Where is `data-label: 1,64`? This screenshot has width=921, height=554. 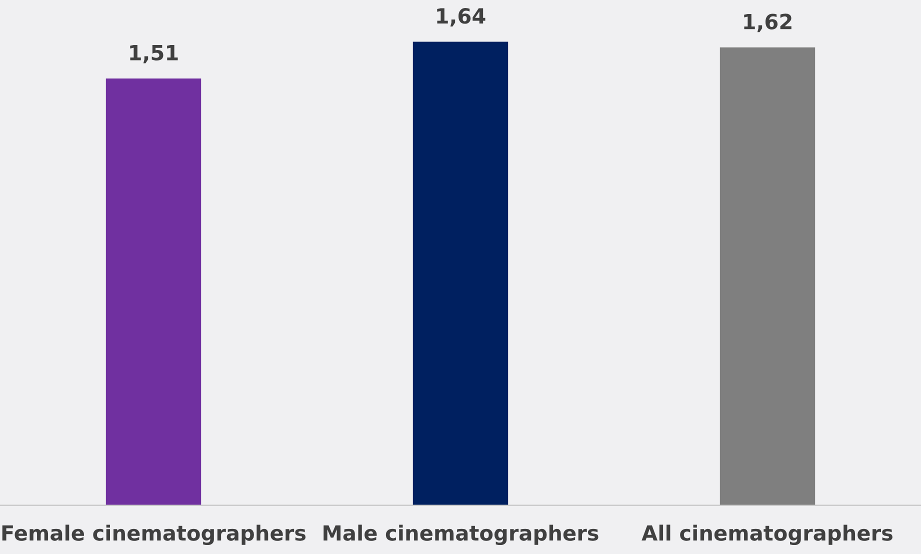 data-label: 1,64 is located at coordinates (461, 17).